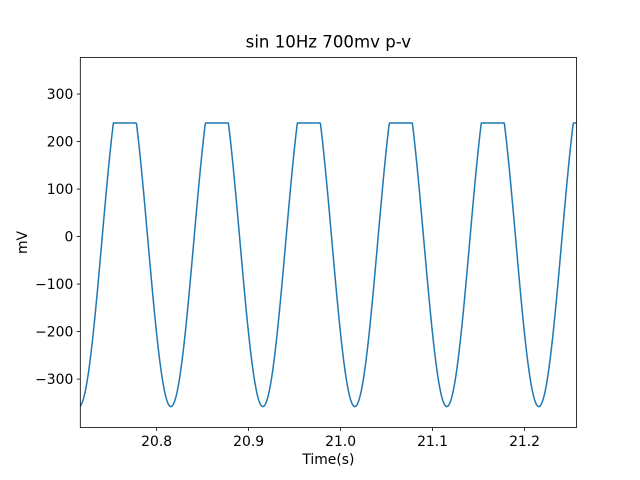 This screenshot has width=640, height=480. I want to click on tick-label: −200, so click(54, 332).